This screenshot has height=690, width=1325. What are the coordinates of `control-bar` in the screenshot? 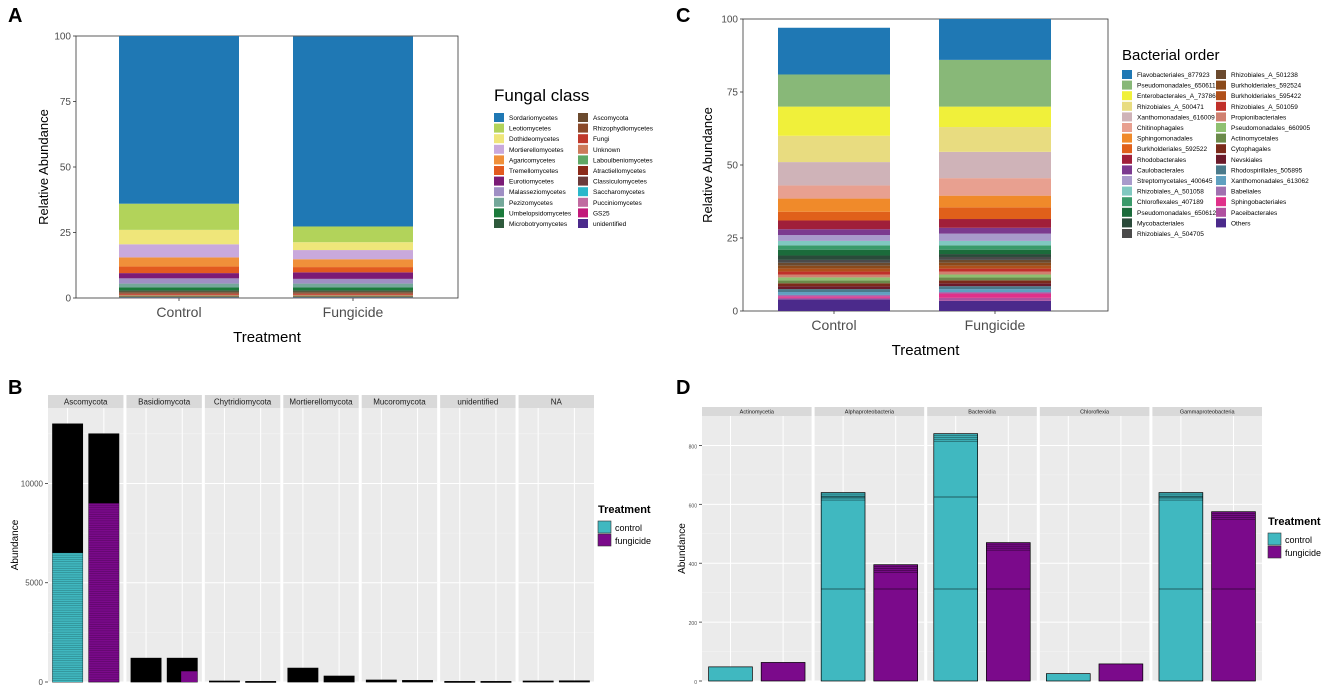 It's located at (955, 557).